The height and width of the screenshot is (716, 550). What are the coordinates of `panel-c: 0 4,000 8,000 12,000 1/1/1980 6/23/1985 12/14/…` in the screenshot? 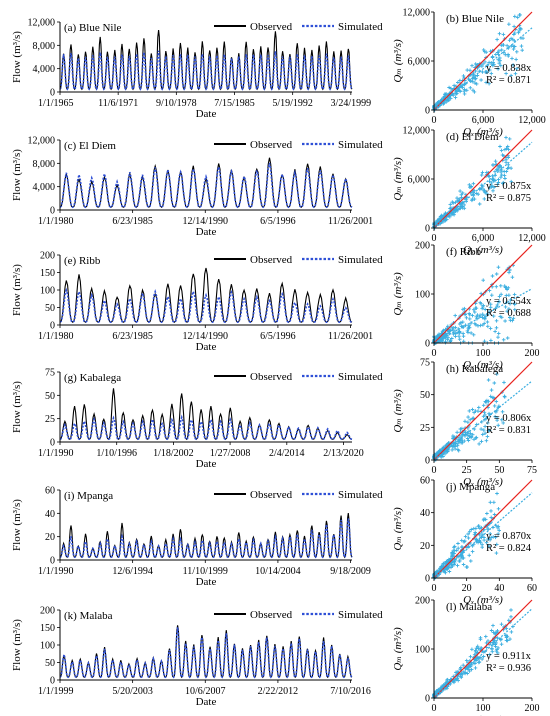 It's located at (197, 187).